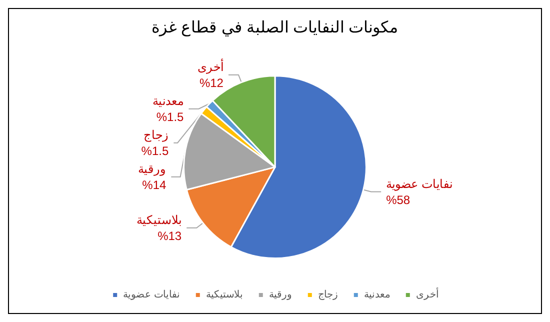  Describe the element at coordinates (210, 66) in the screenshot. I see `slice-label: أخرى` at that location.